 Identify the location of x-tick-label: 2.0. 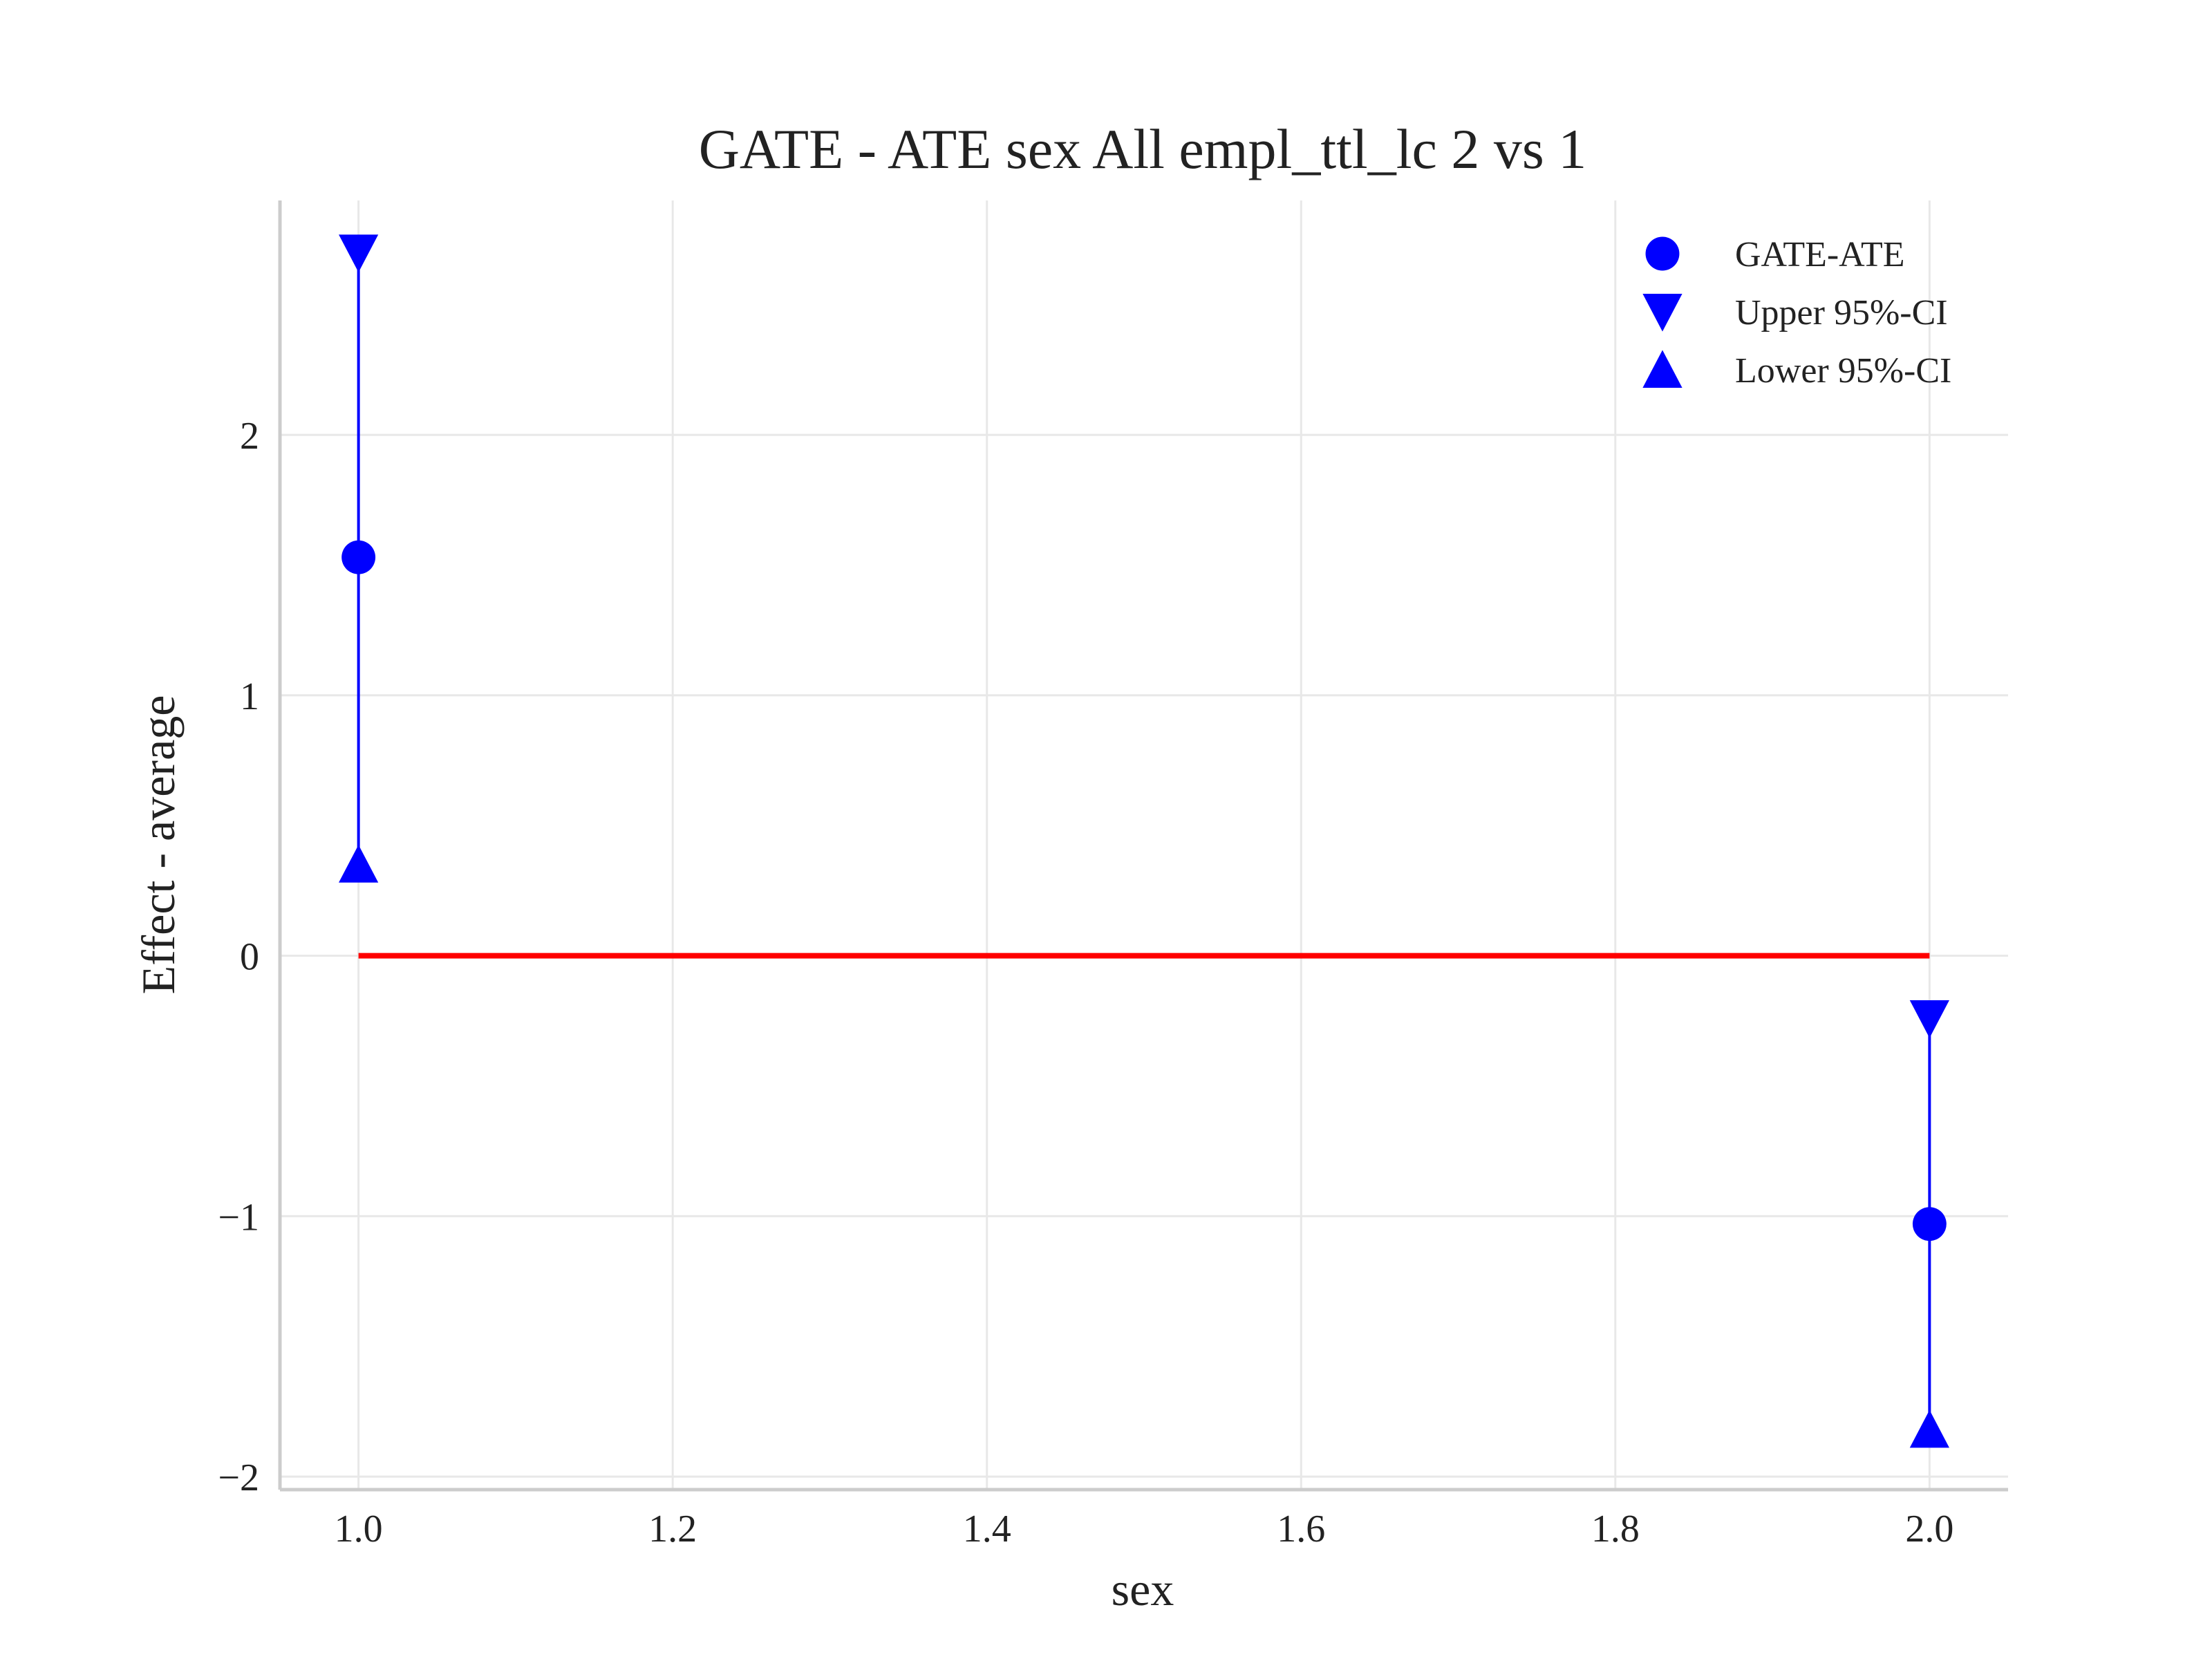
(1929, 1529).